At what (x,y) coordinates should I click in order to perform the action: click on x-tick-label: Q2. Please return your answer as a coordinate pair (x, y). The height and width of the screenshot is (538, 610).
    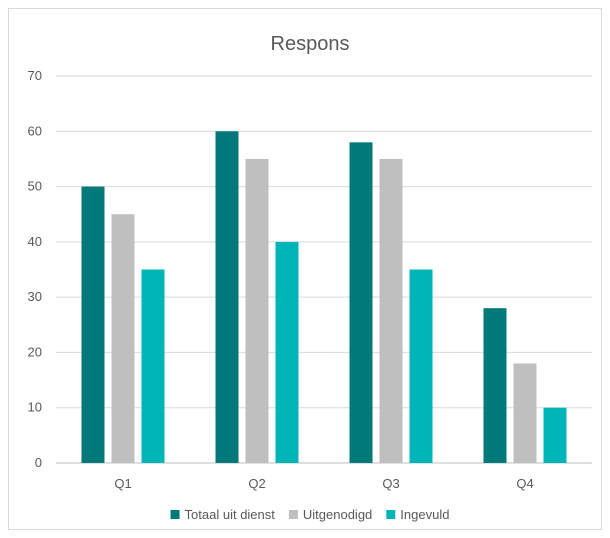
    Looking at the image, I should click on (256, 483).